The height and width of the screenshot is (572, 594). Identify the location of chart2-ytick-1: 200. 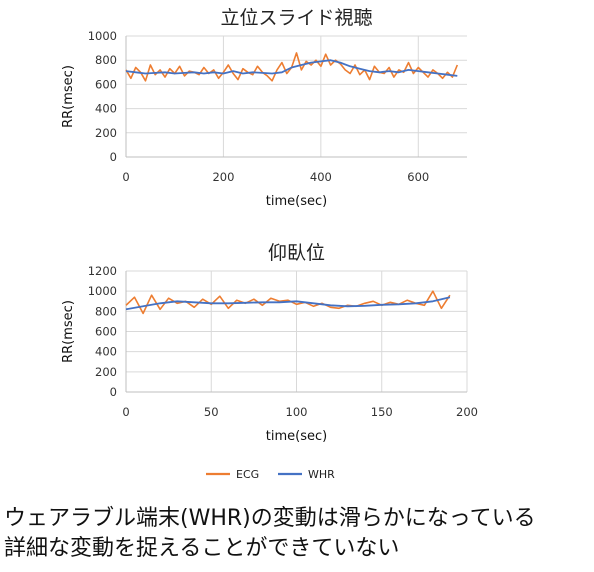
(106, 372).